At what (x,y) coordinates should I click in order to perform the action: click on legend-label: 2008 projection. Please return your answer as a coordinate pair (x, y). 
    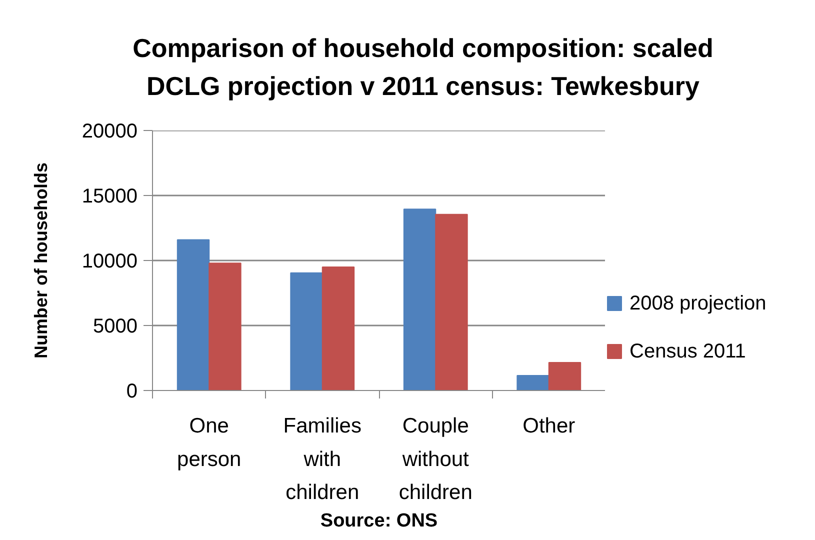
    Looking at the image, I should click on (698, 303).